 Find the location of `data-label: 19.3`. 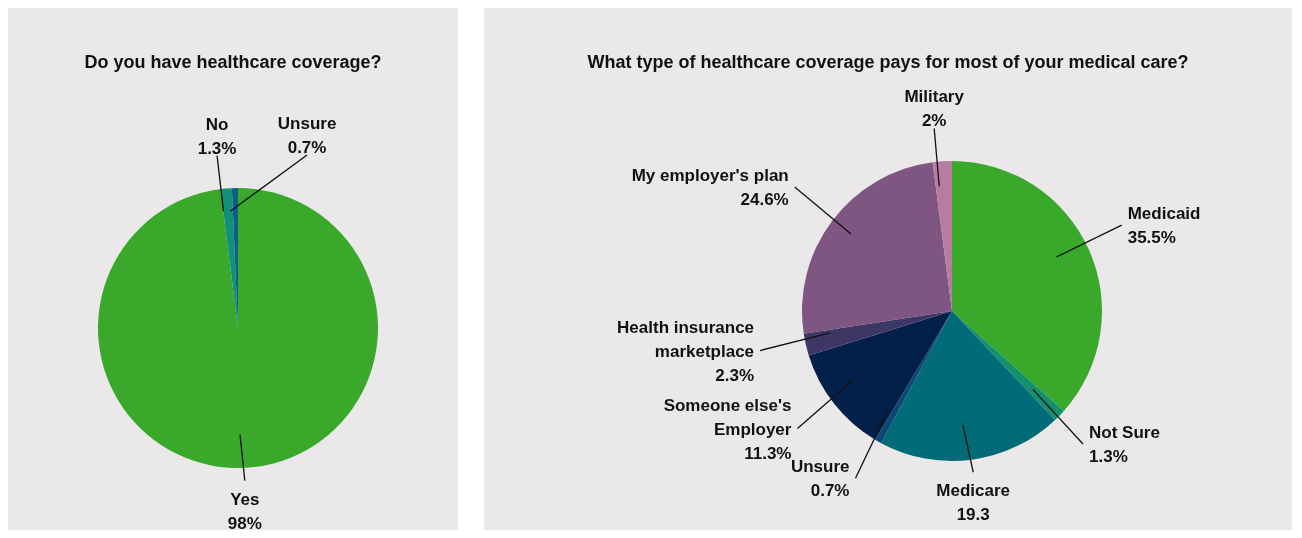

data-label: 19.3 is located at coordinates (973, 514).